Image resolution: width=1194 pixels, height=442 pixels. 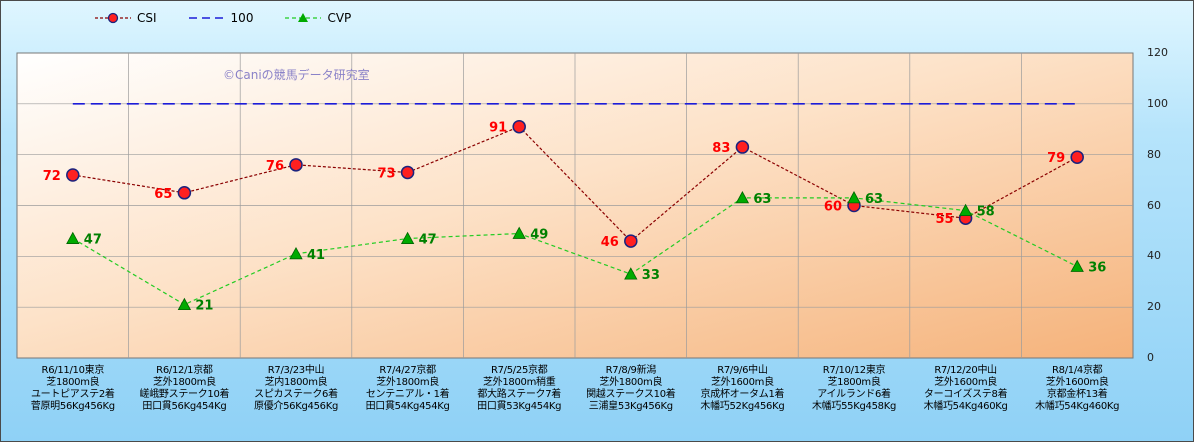 I want to click on y-tick-label: 40, so click(x=1154, y=256).